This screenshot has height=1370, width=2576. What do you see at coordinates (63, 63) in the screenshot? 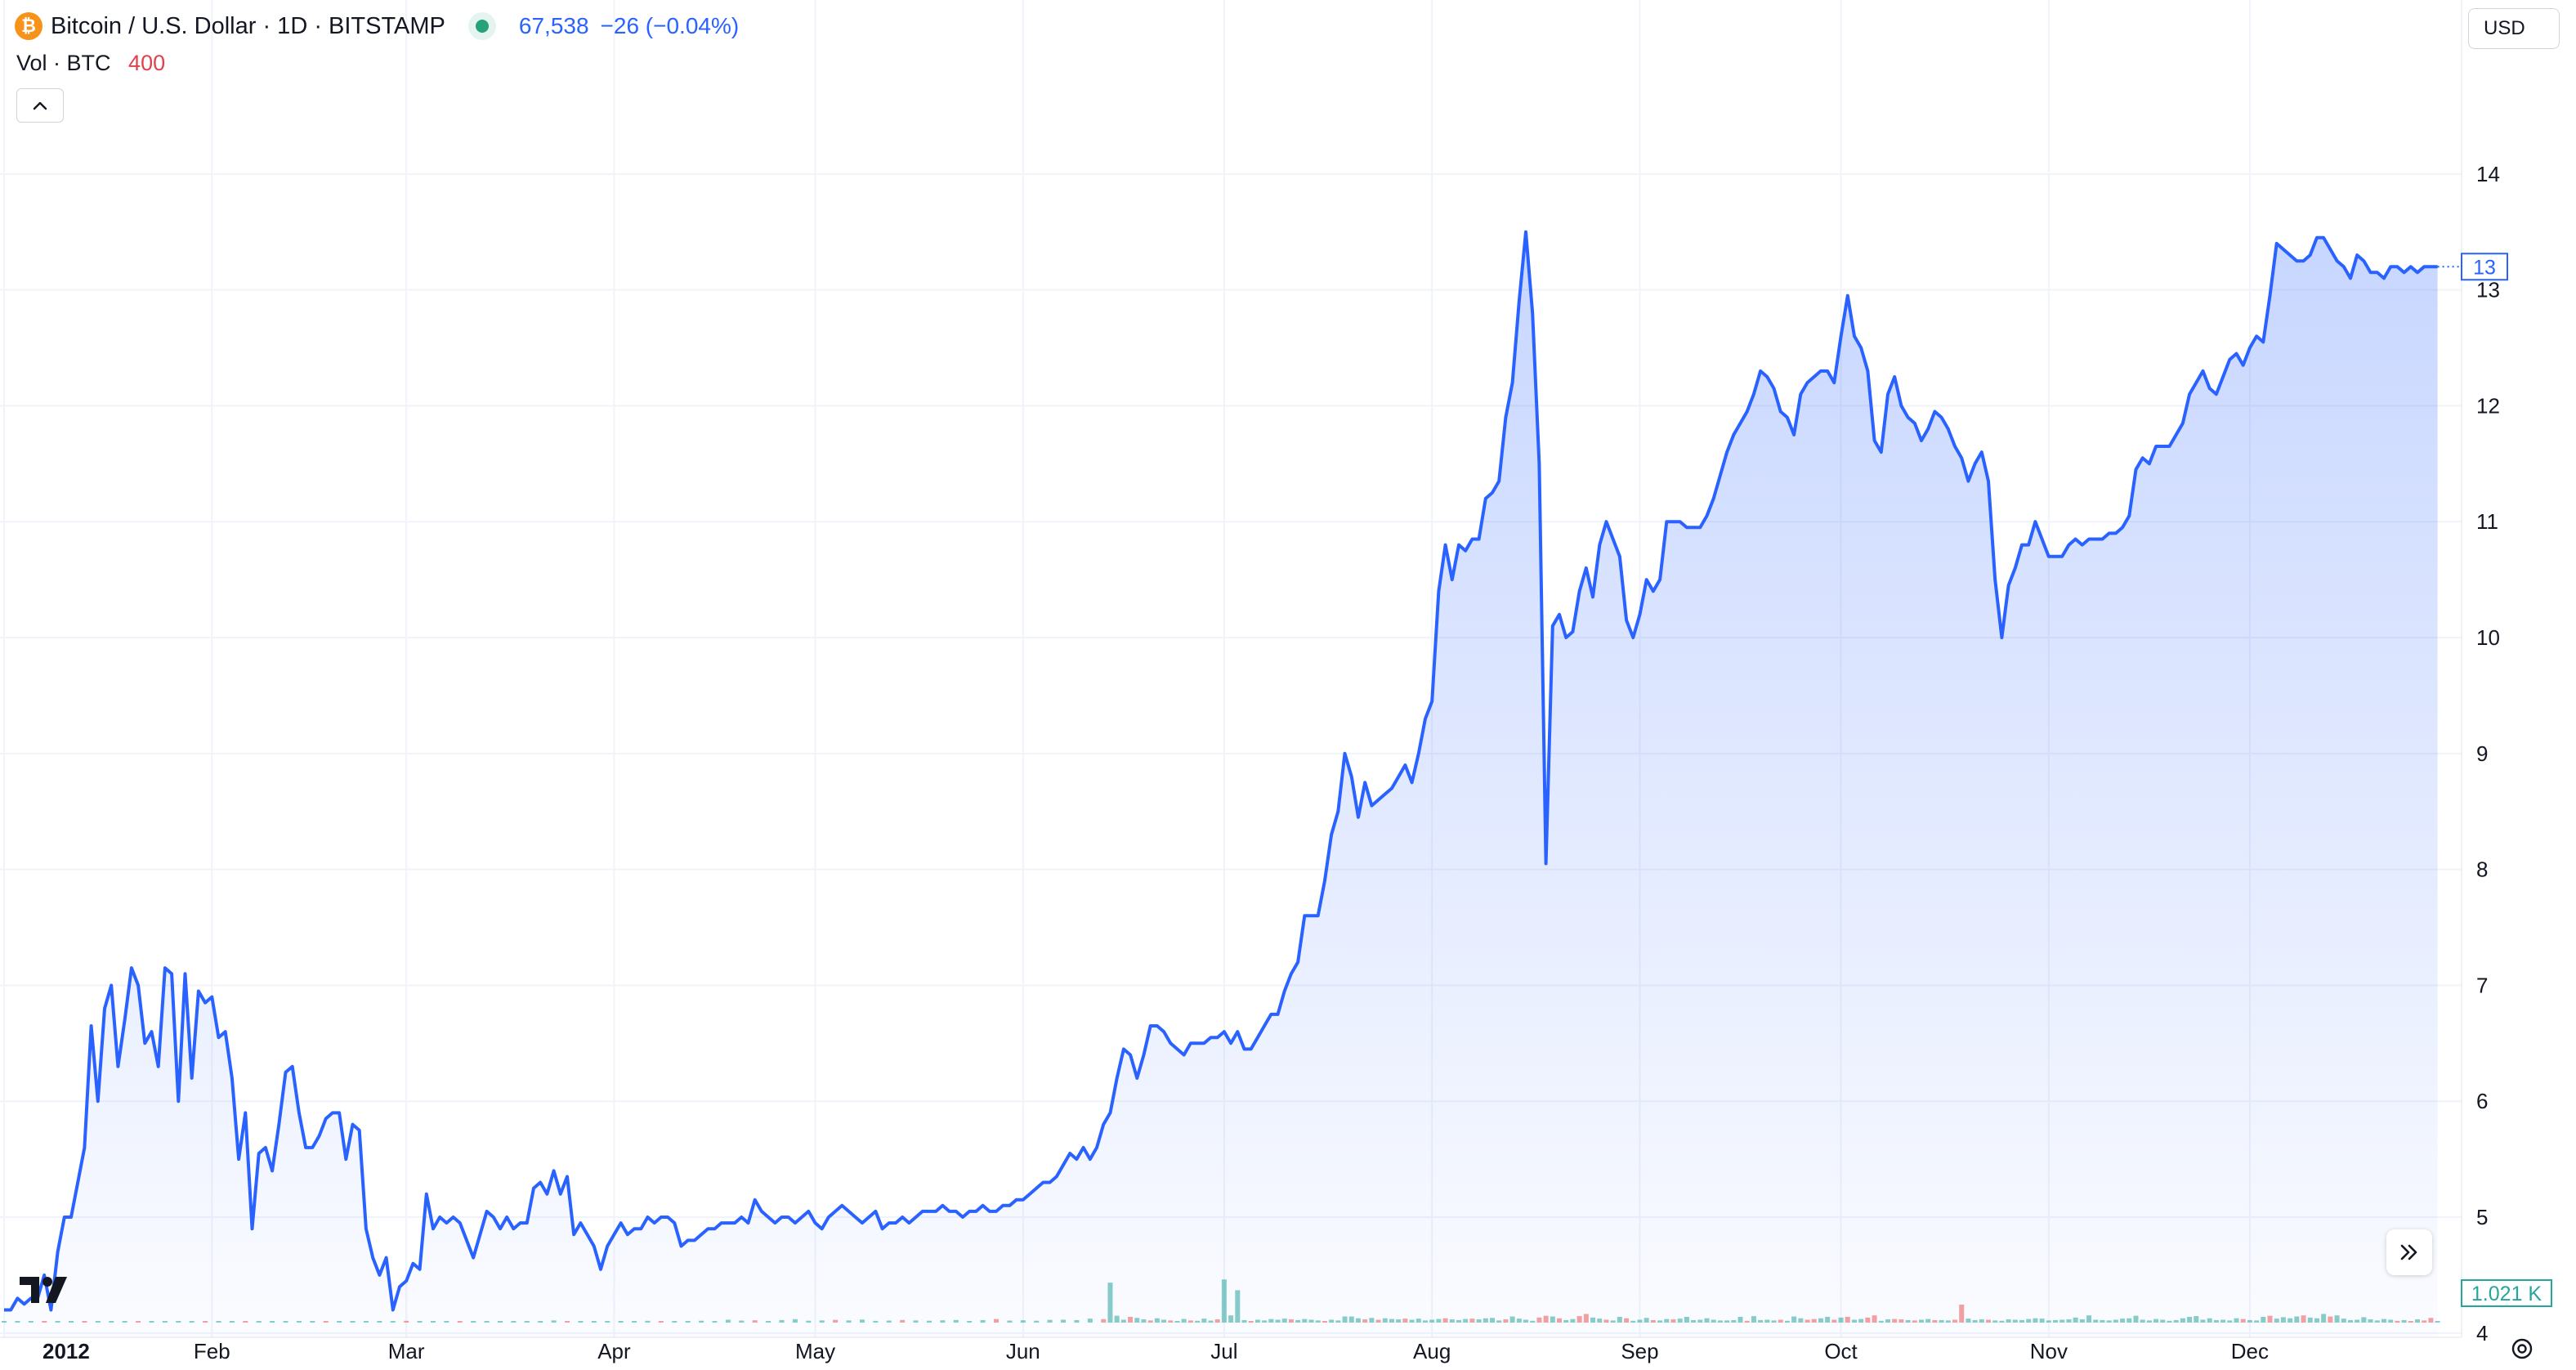
I see `volume-legend-label: Vol · BTC` at bounding box center [63, 63].